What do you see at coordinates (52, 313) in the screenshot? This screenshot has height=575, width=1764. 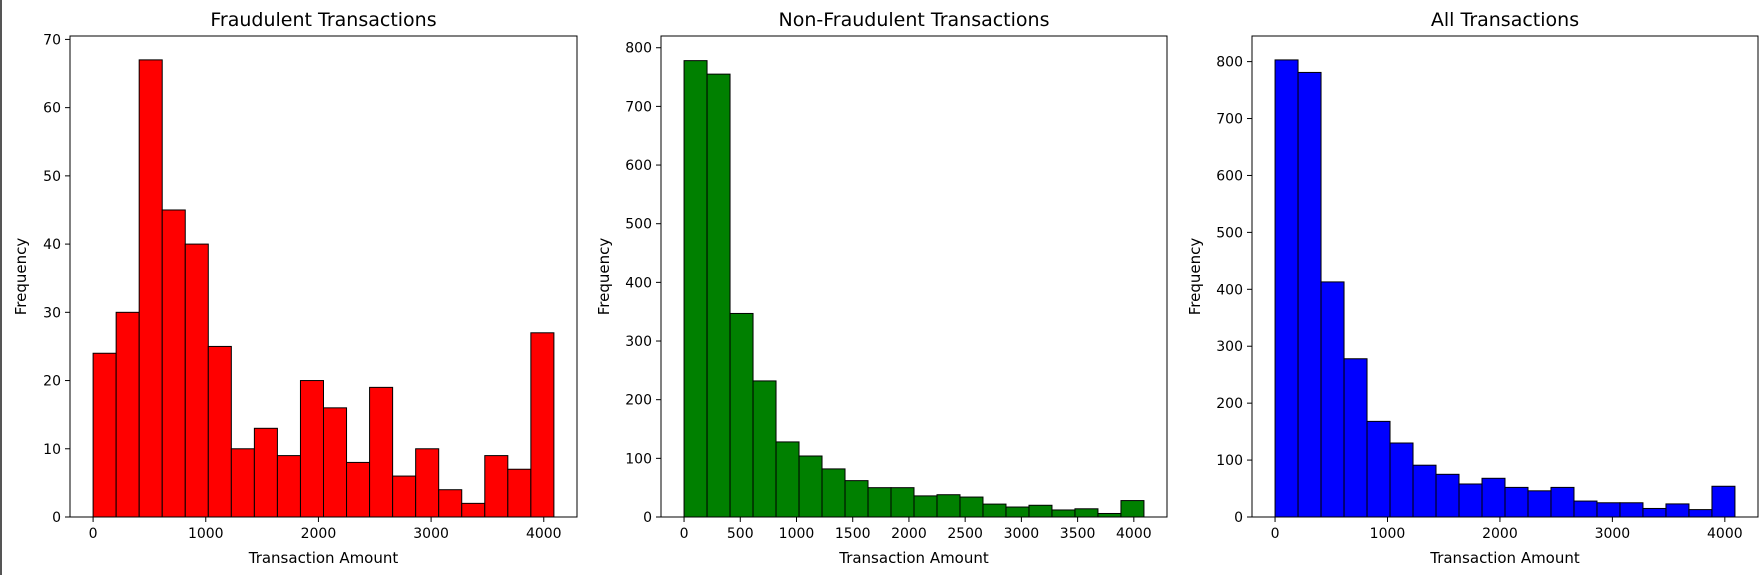 I see `y-tick-label: 30` at bounding box center [52, 313].